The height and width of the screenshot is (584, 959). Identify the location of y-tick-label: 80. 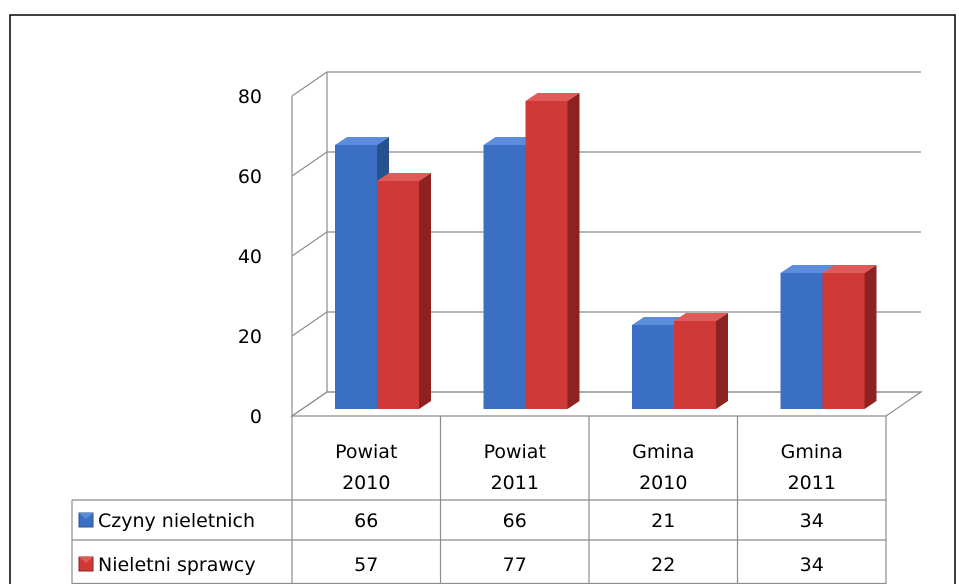
(250, 97).